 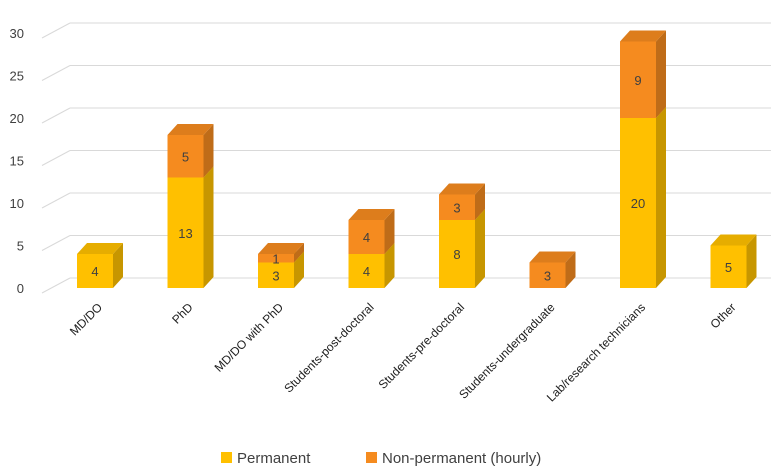 I want to click on gridline, so click(x=406, y=30).